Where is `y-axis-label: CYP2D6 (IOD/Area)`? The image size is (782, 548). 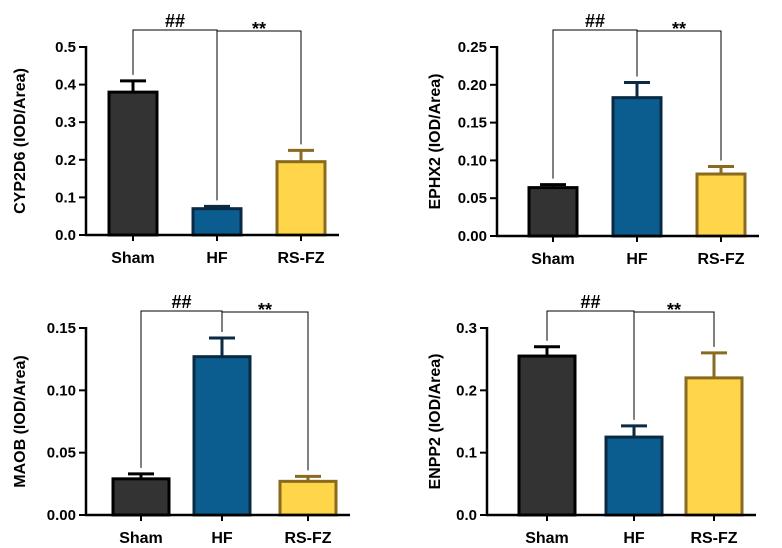 y-axis-label: CYP2D6 (IOD/Area) is located at coordinates (20, 141).